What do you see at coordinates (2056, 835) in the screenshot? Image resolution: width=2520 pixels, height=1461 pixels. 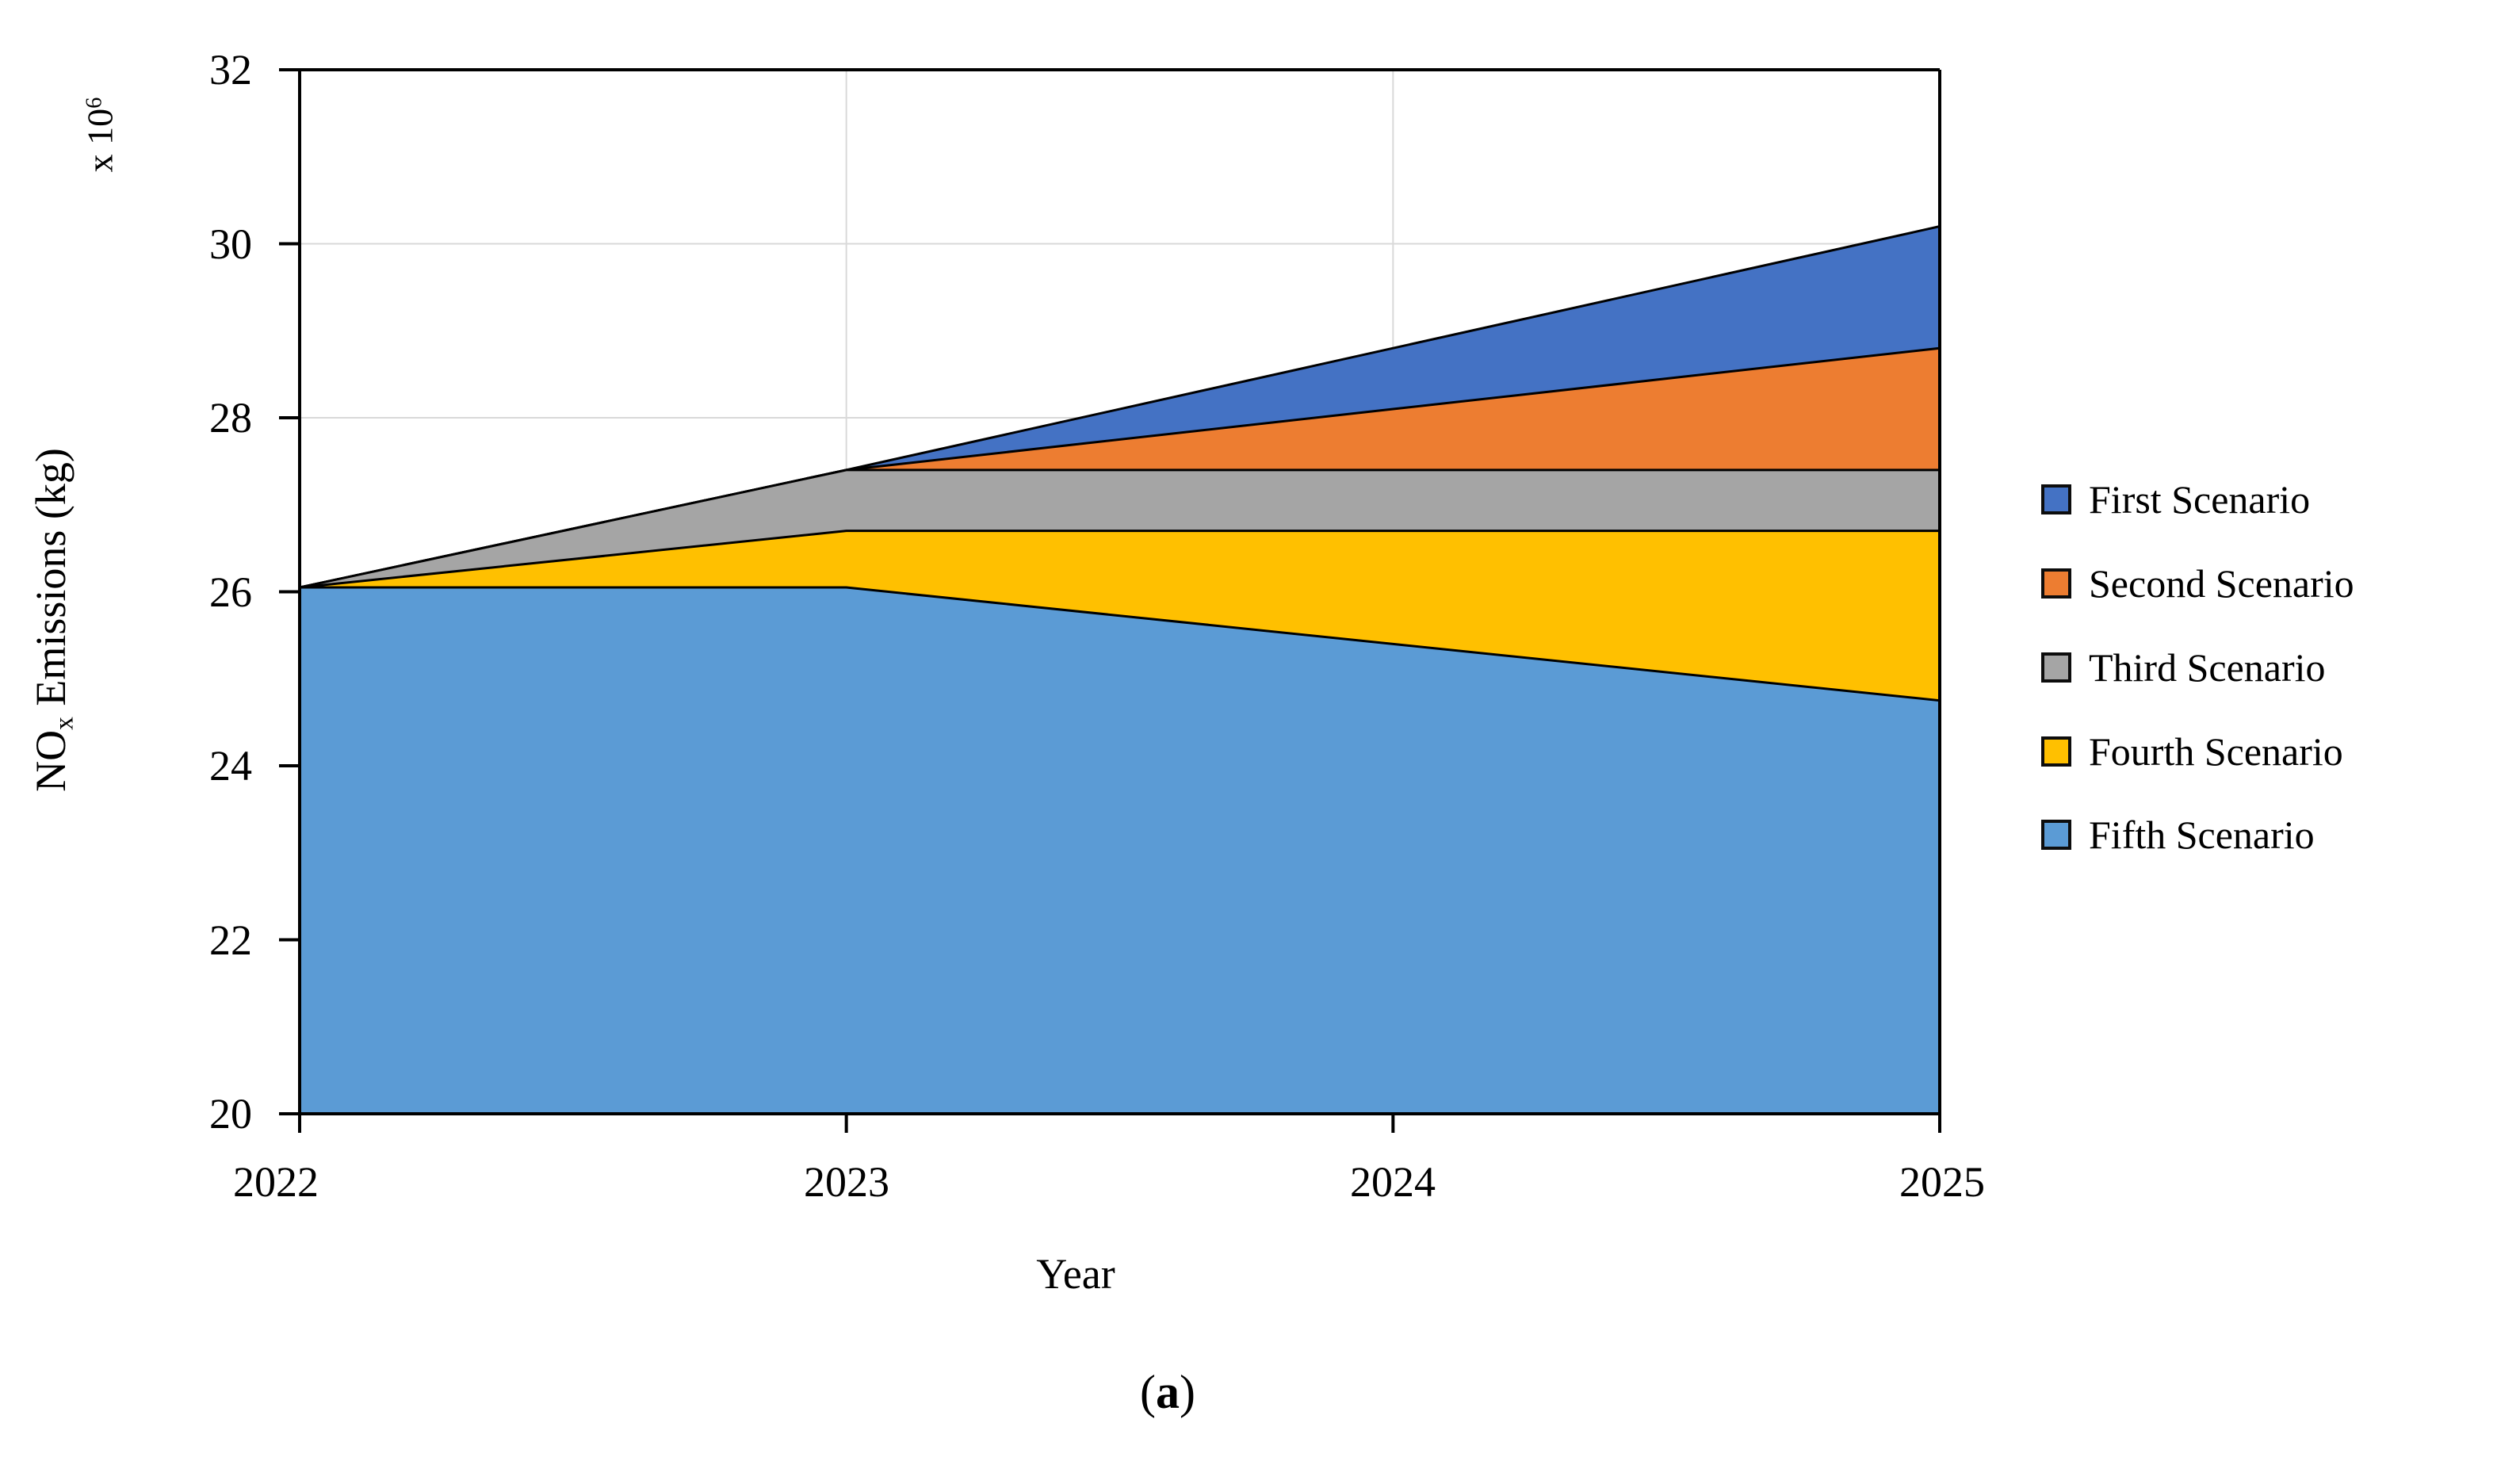 I see `legend-swatch-fifth-scenario` at bounding box center [2056, 835].